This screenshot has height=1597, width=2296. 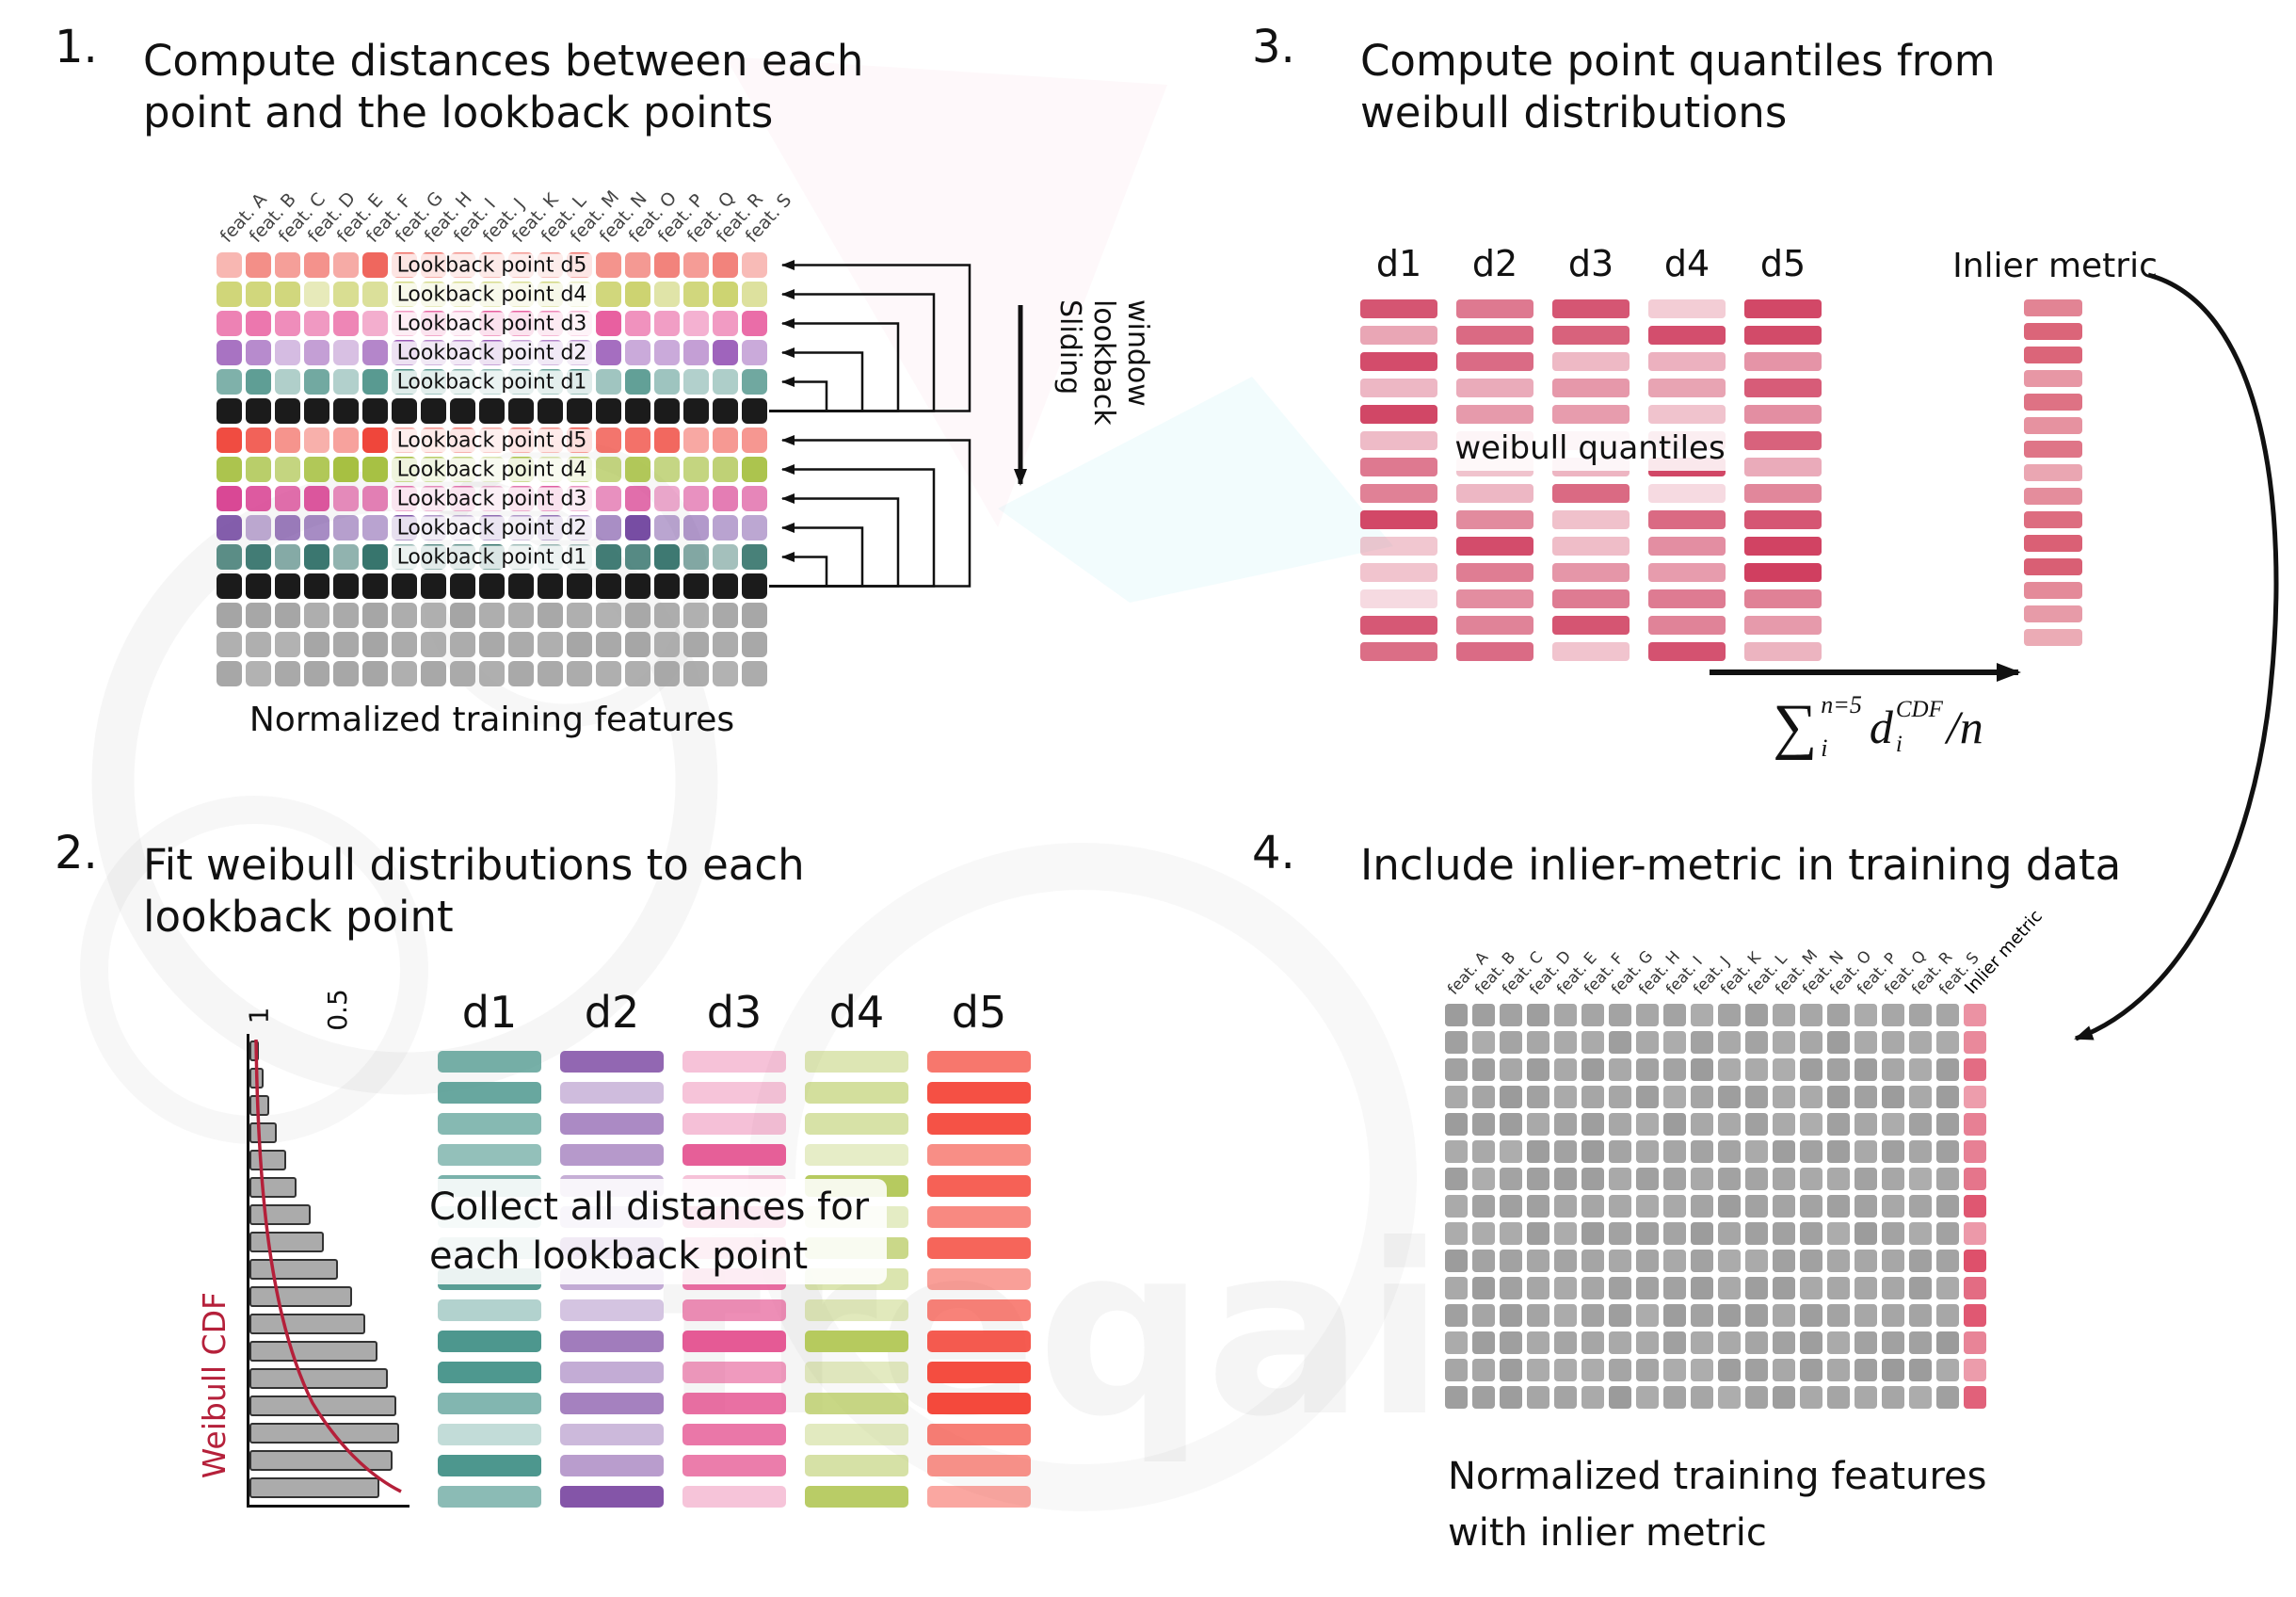 I want to click on column-header: d5, so click(x=1783, y=263).